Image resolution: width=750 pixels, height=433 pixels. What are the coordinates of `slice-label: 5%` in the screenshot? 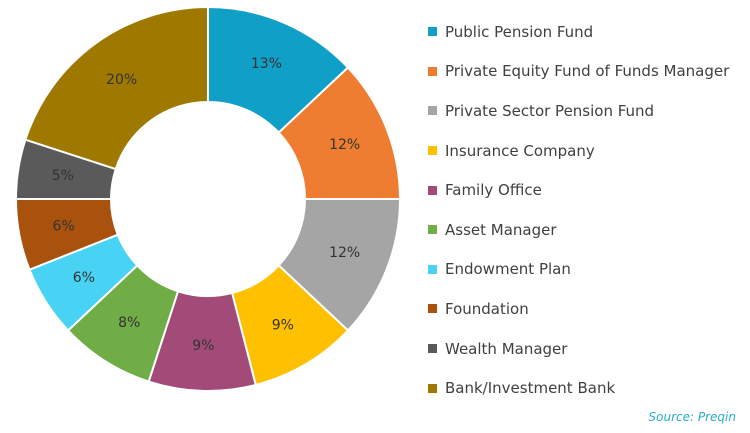 It's located at (63, 176).